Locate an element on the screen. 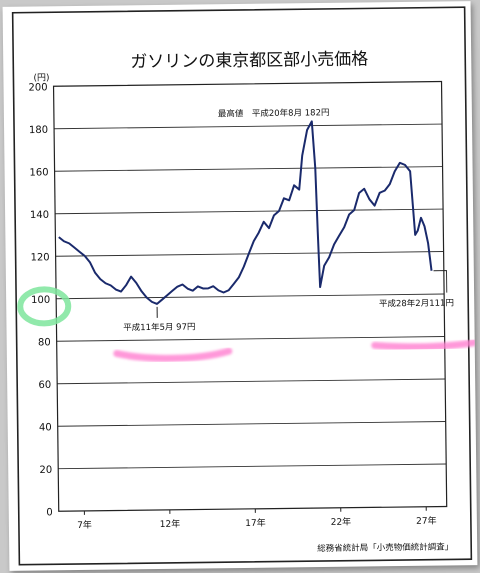  x-tick-label: 27年 is located at coordinates (426, 521).